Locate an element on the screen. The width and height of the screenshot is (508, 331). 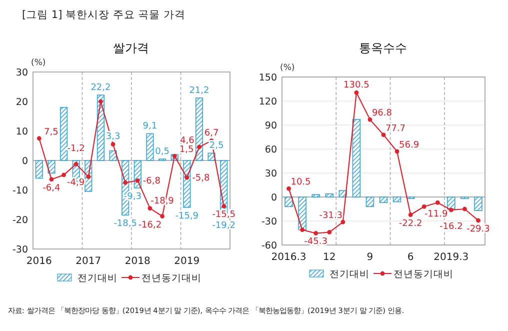
data-label: -11.9 is located at coordinates (436, 215).